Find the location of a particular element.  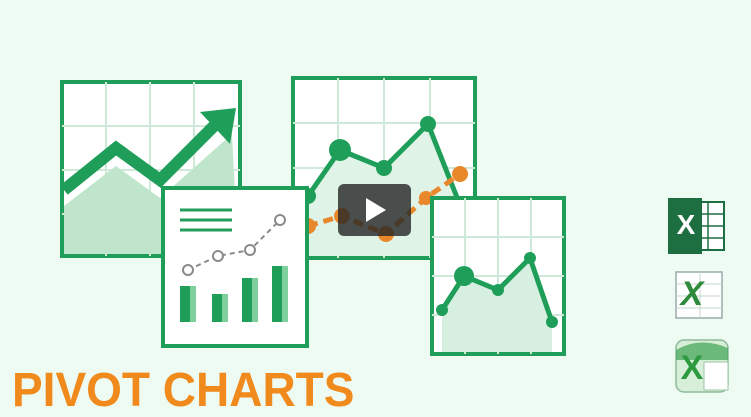

excel-letter-3: X is located at coordinates (692, 368).